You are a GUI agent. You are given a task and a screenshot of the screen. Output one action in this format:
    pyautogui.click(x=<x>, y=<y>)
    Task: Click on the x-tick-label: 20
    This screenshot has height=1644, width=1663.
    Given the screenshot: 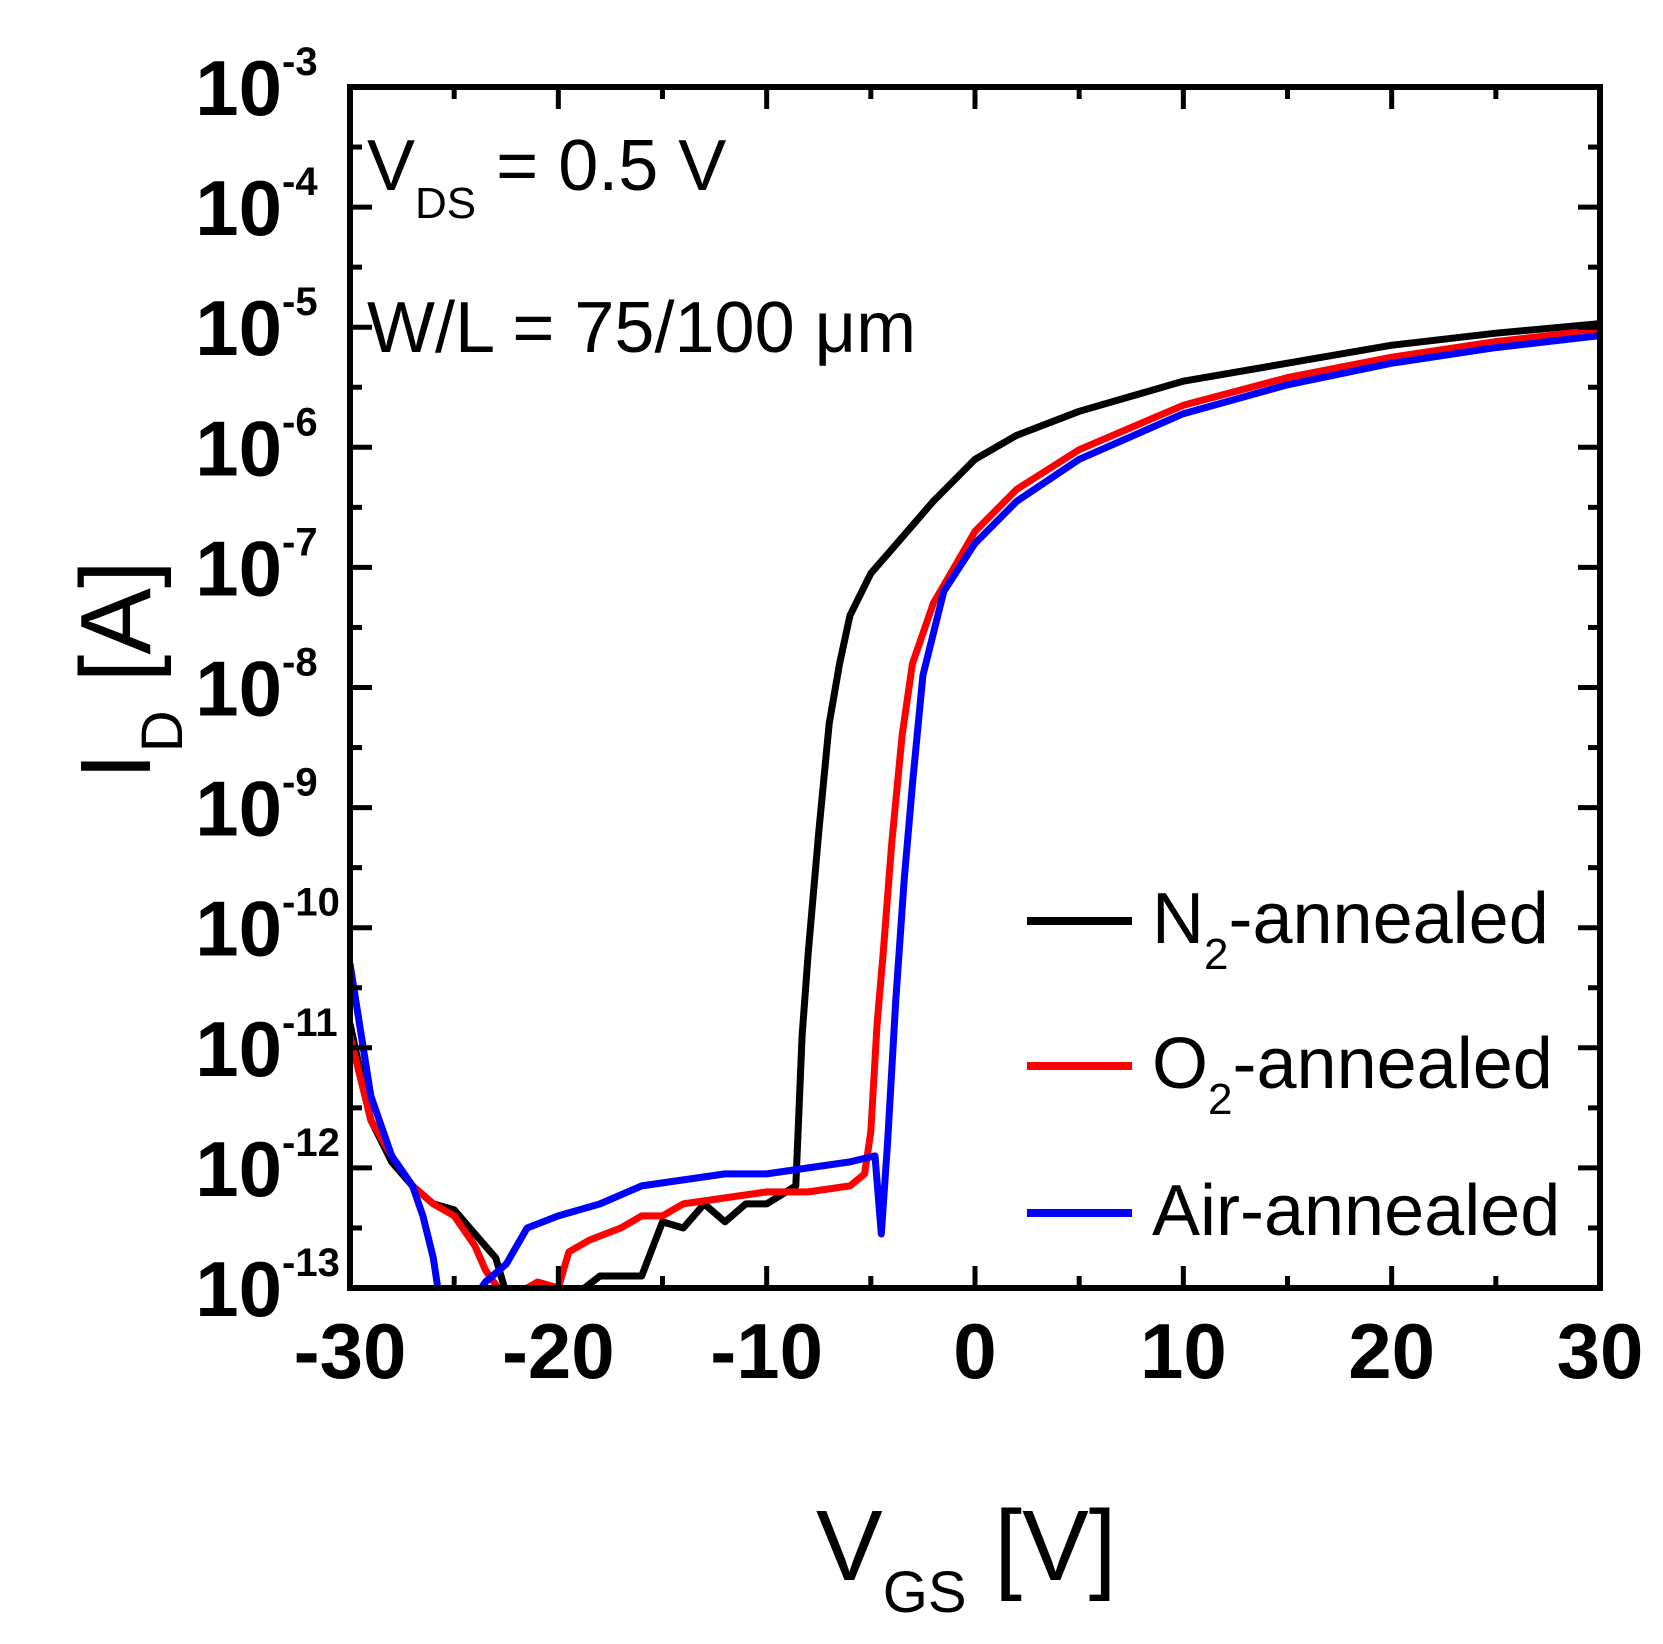 What is the action you would take?
    pyautogui.click(x=1391, y=1351)
    